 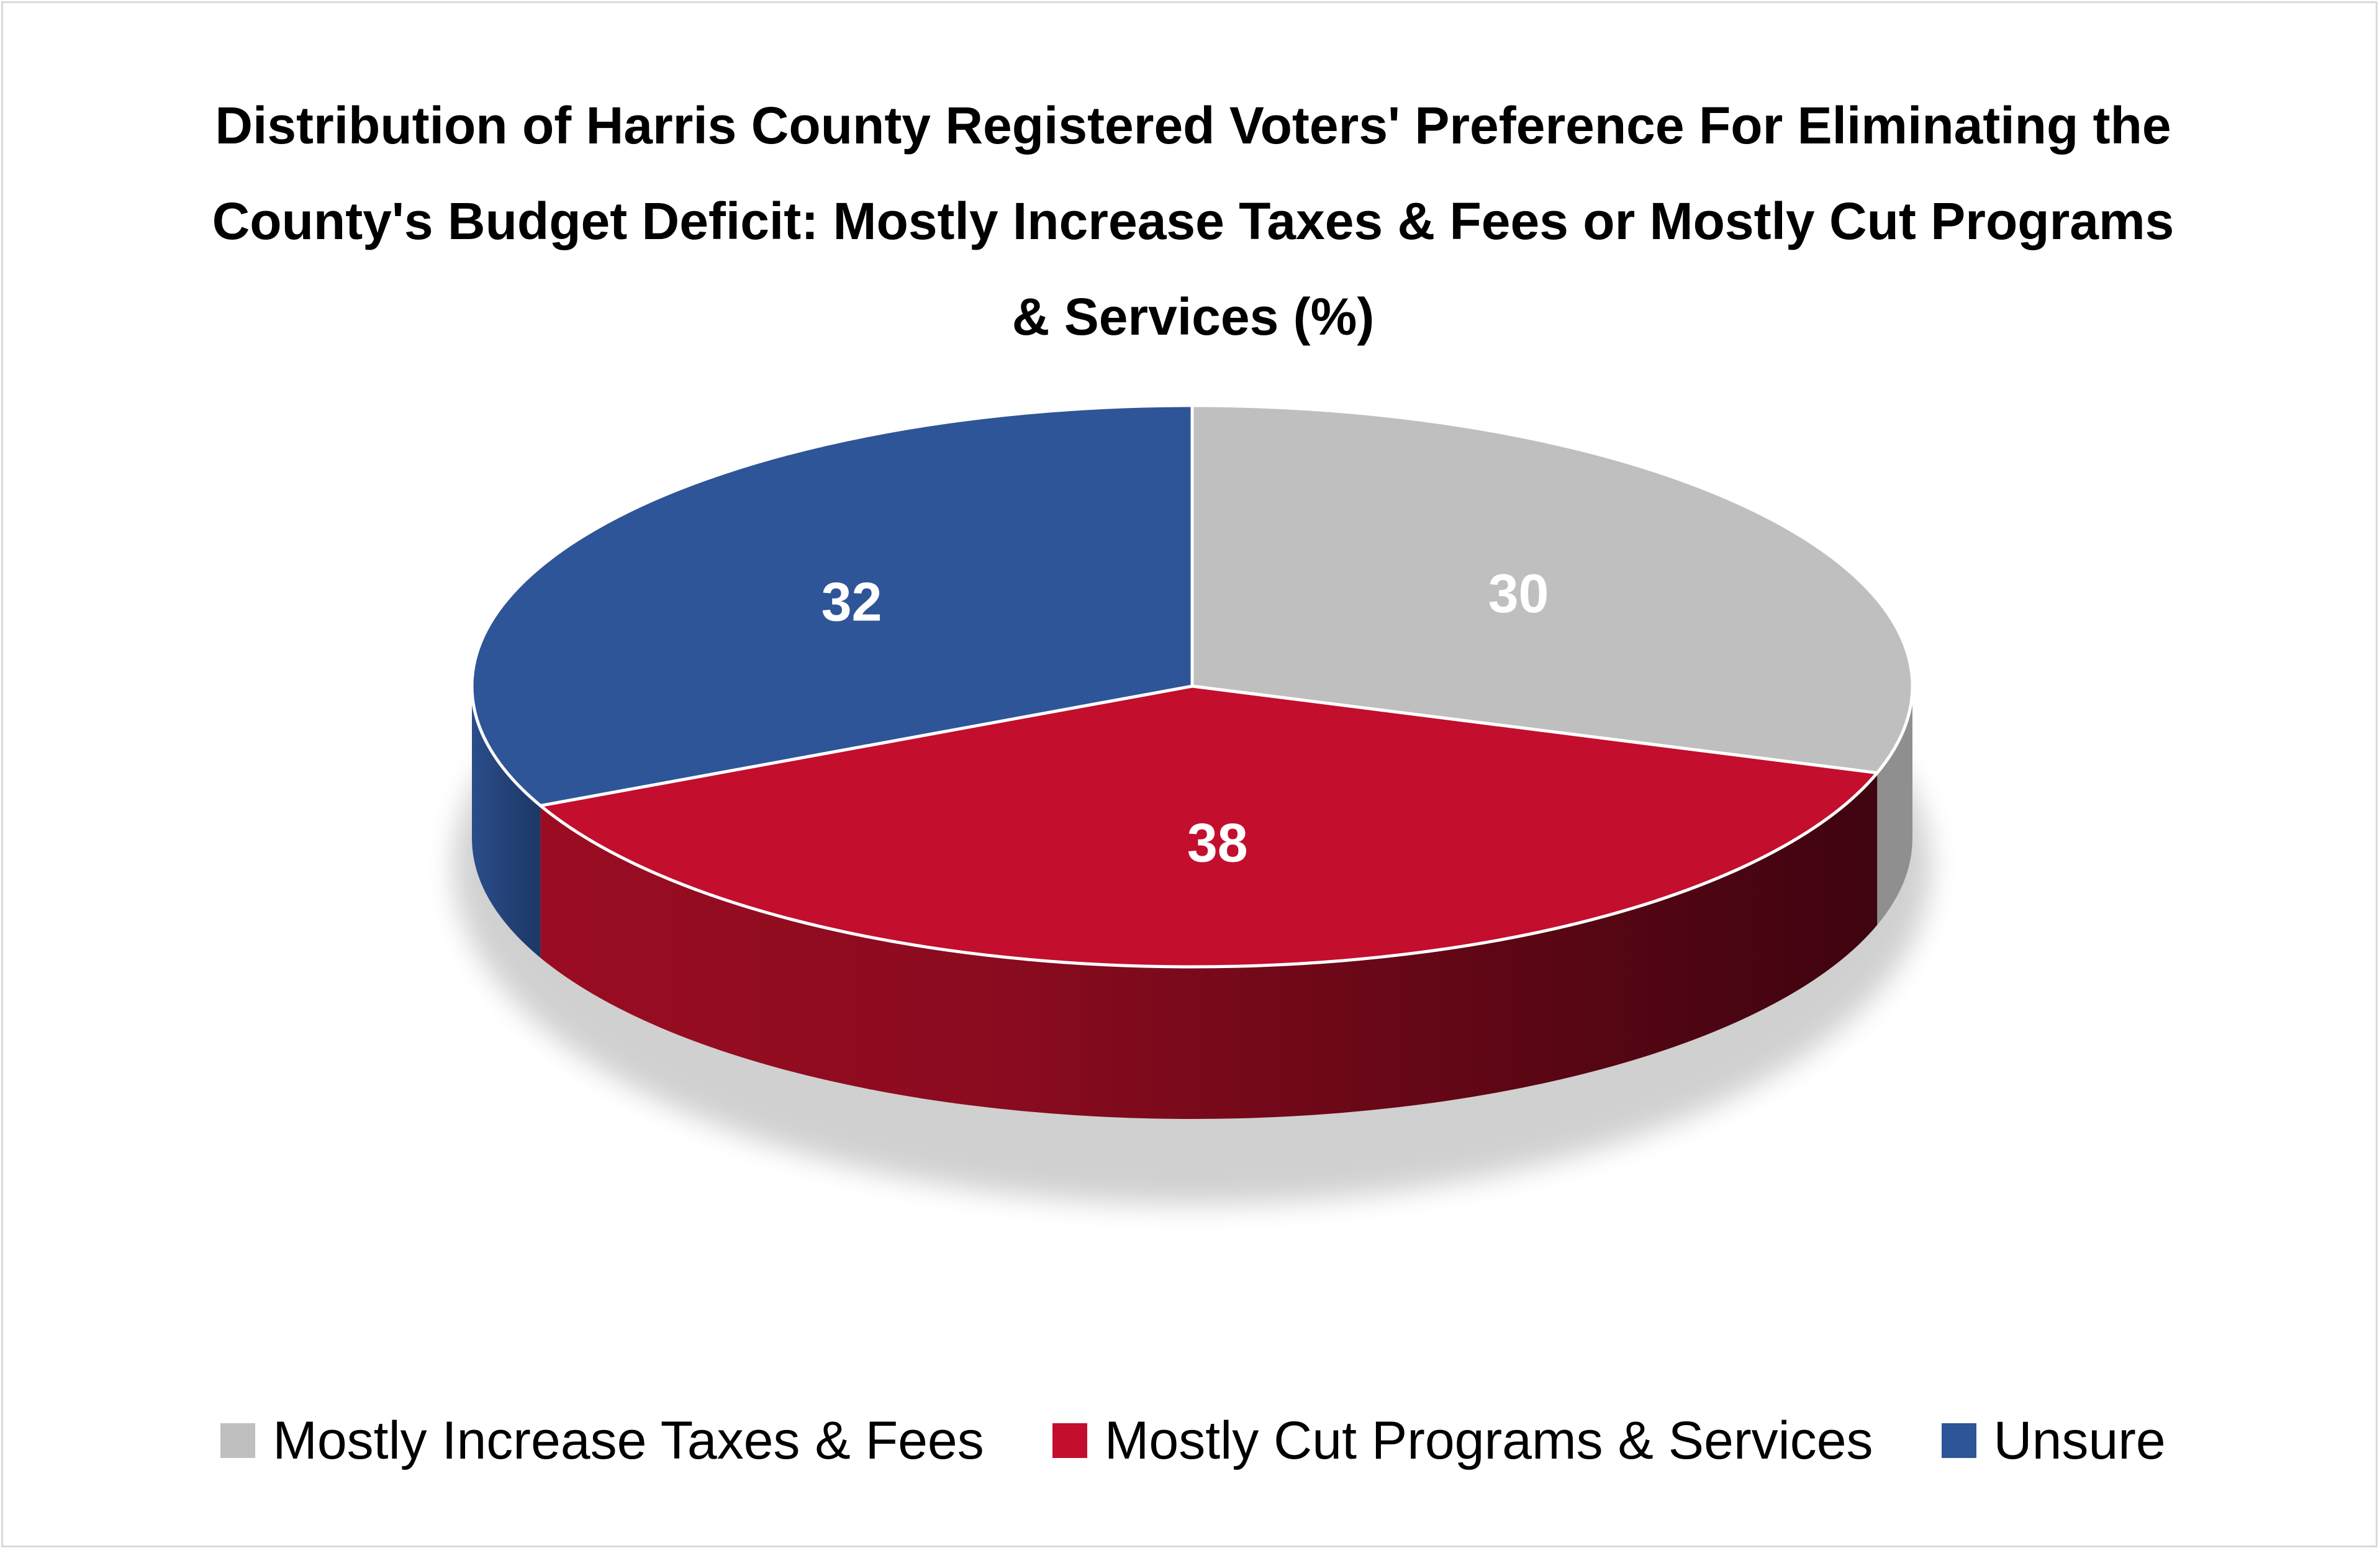 What do you see at coordinates (1217, 843) in the screenshot?
I see `data-label-mostly-cut-programs-and-services: 38` at bounding box center [1217, 843].